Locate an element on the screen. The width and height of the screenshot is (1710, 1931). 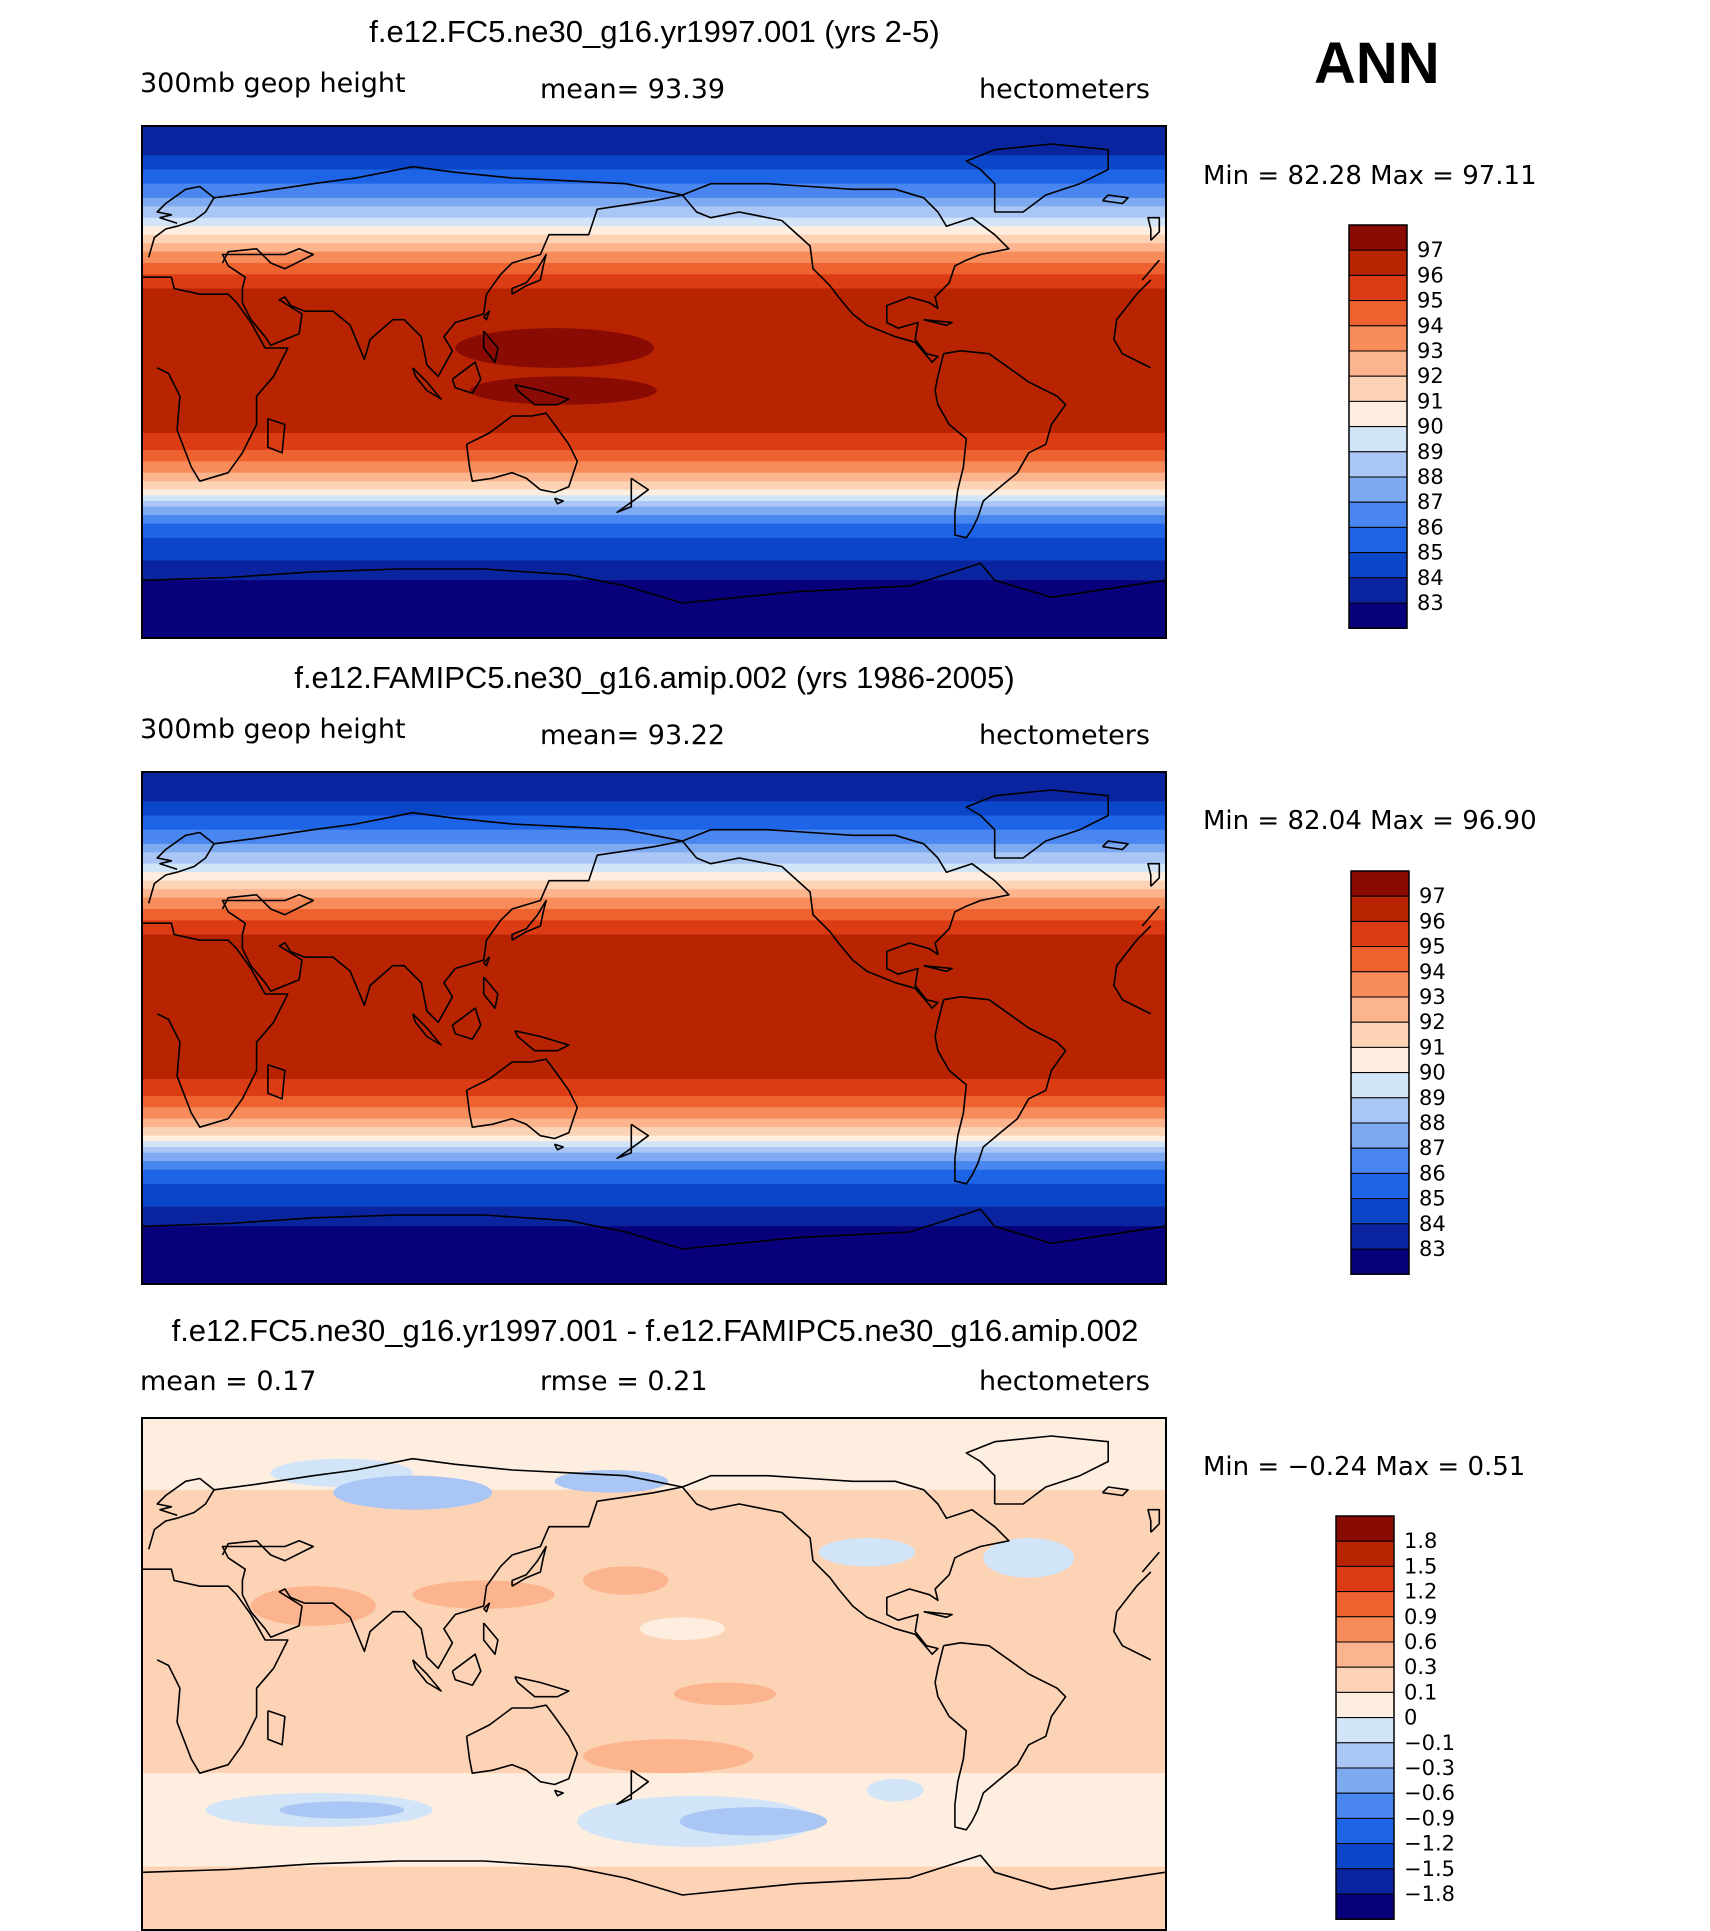
panel-2-variable-label: 300mb geop height is located at coordinates (273, 729).